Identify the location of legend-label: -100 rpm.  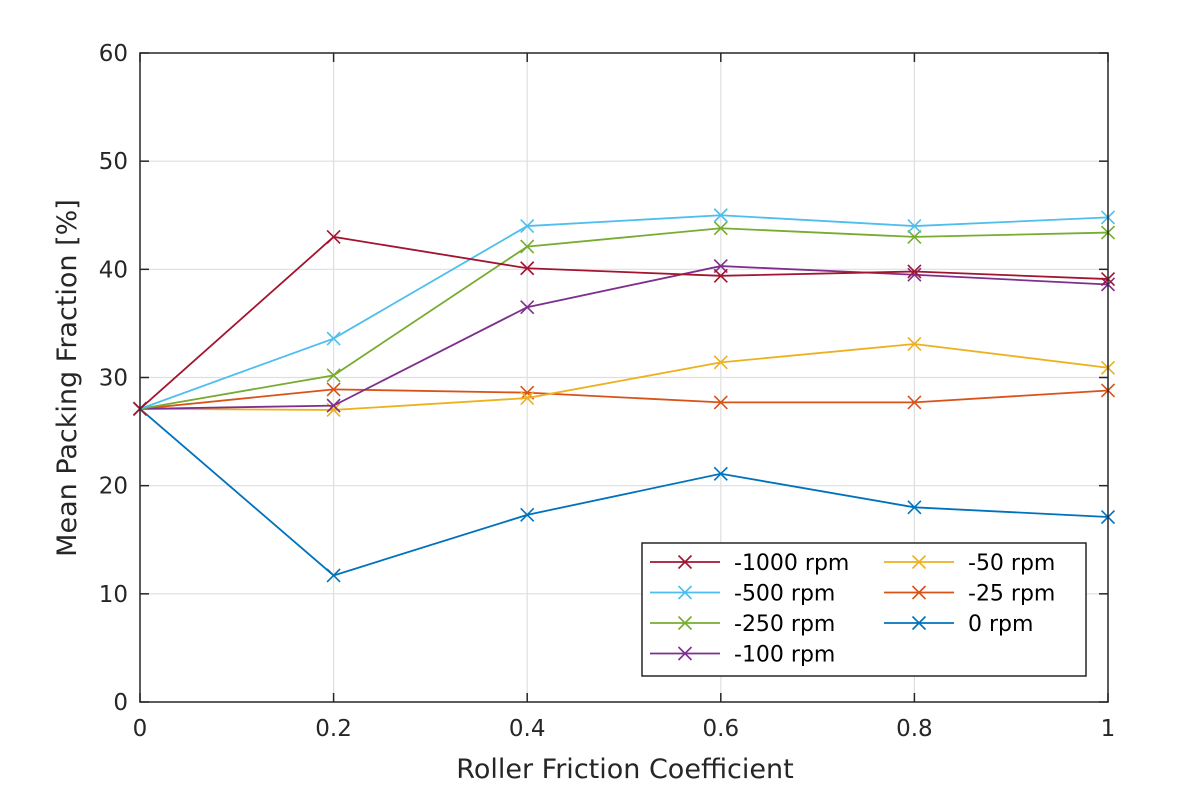
(784, 655).